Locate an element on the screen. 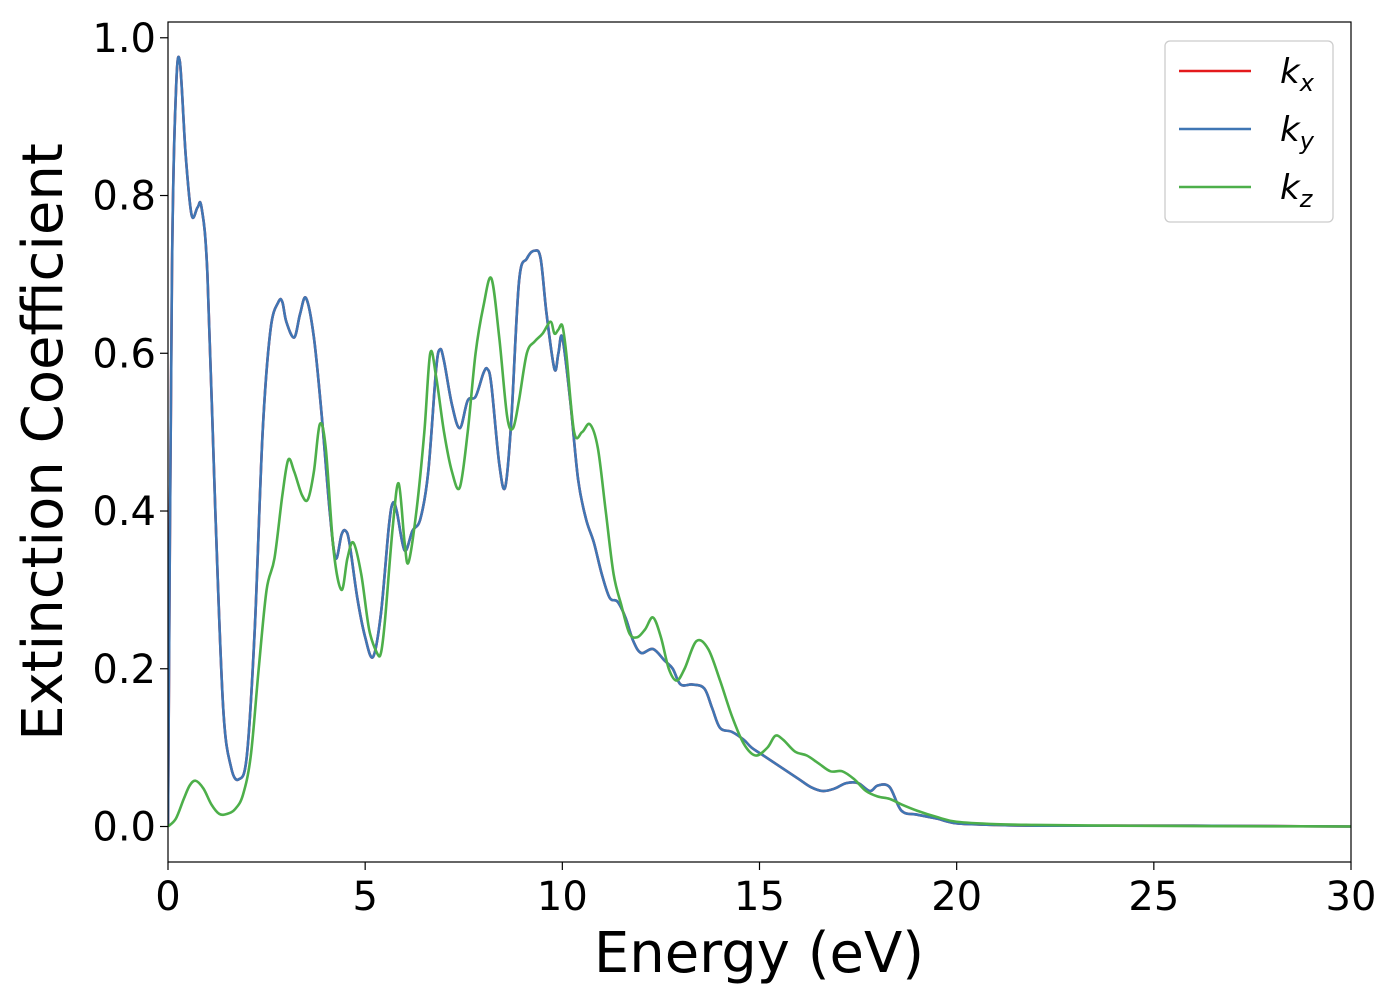 This screenshot has width=1400, height=1000. y-tick-label: 0.4 is located at coordinates (124, 512).